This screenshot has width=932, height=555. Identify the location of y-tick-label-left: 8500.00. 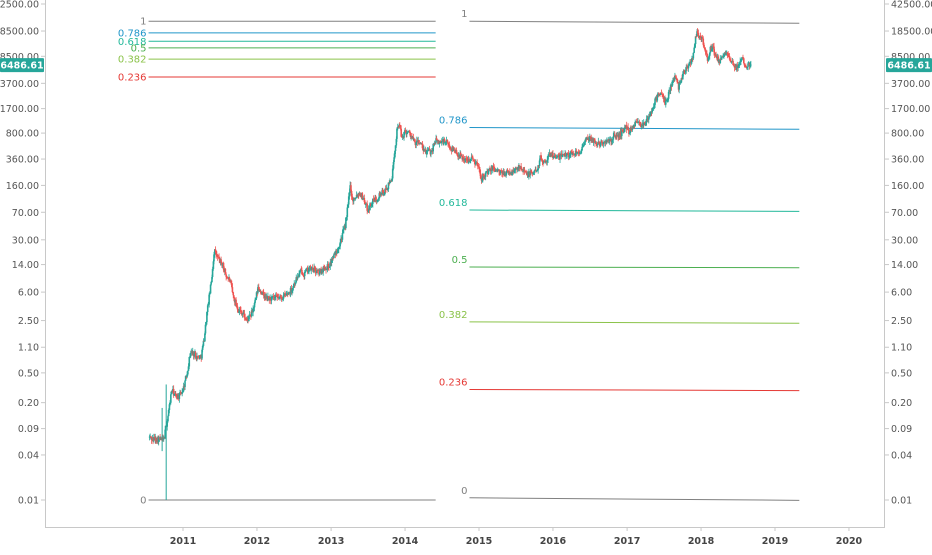
(19, 57).